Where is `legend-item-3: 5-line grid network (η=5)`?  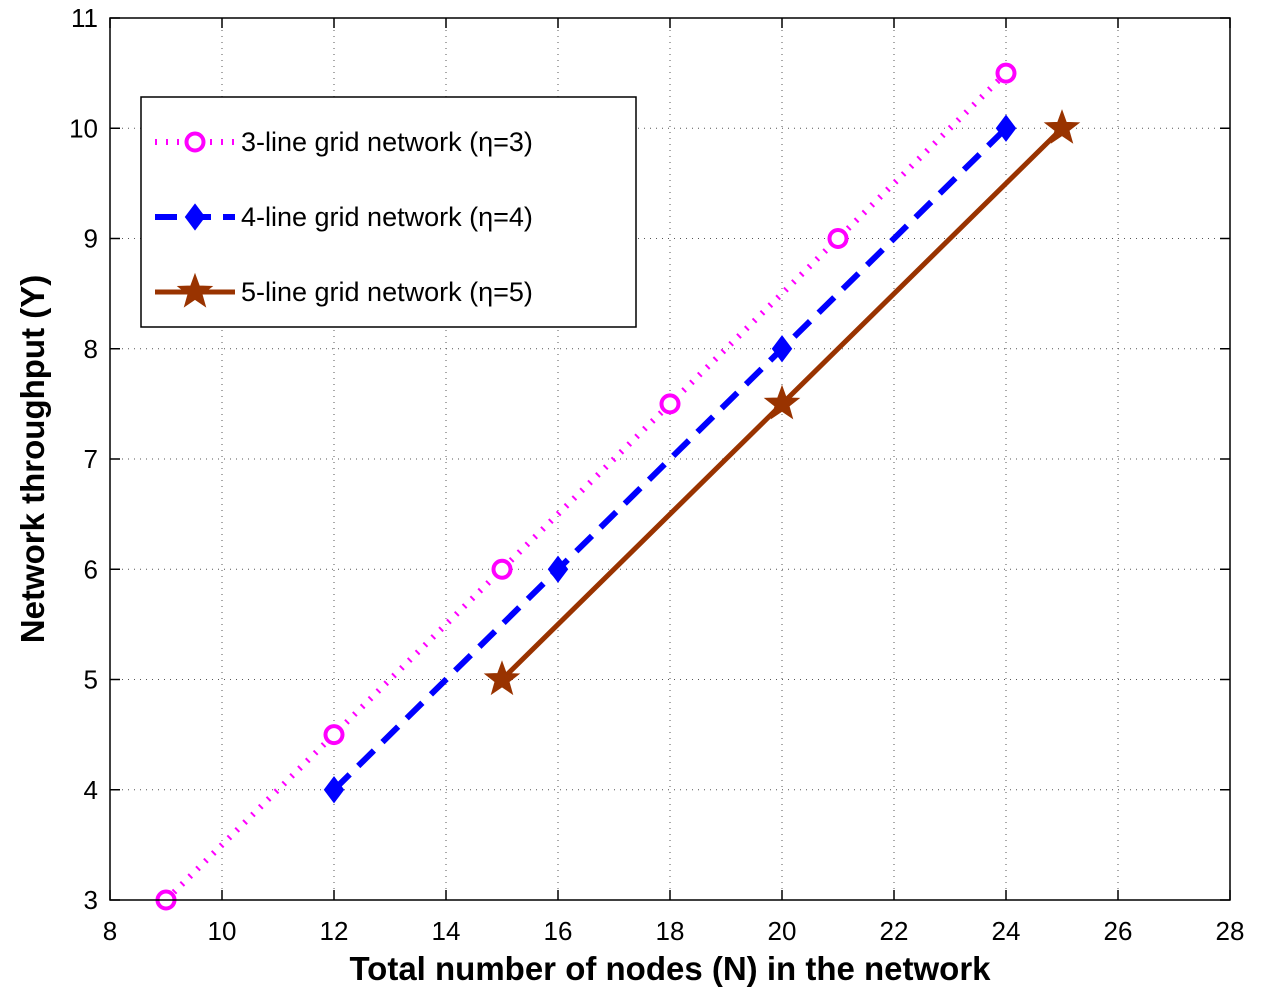
legend-item-3: 5-line grid network (η=5) is located at coordinates (344, 290).